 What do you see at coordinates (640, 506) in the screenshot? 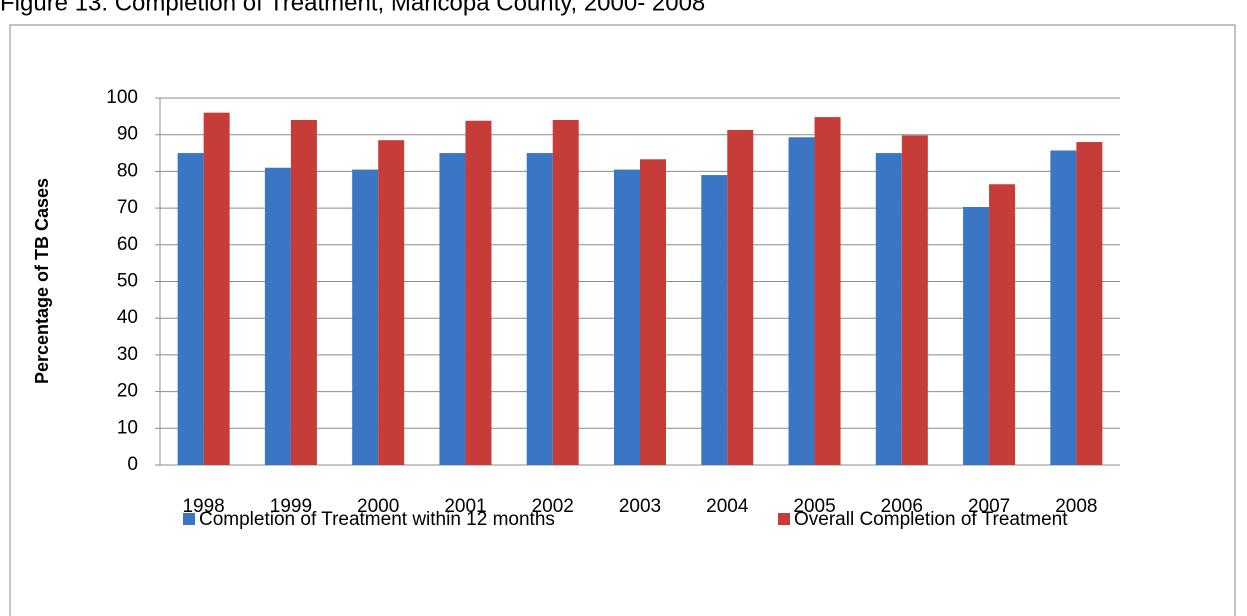
I see `x-tick-label: 2003` at bounding box center [640, 506].